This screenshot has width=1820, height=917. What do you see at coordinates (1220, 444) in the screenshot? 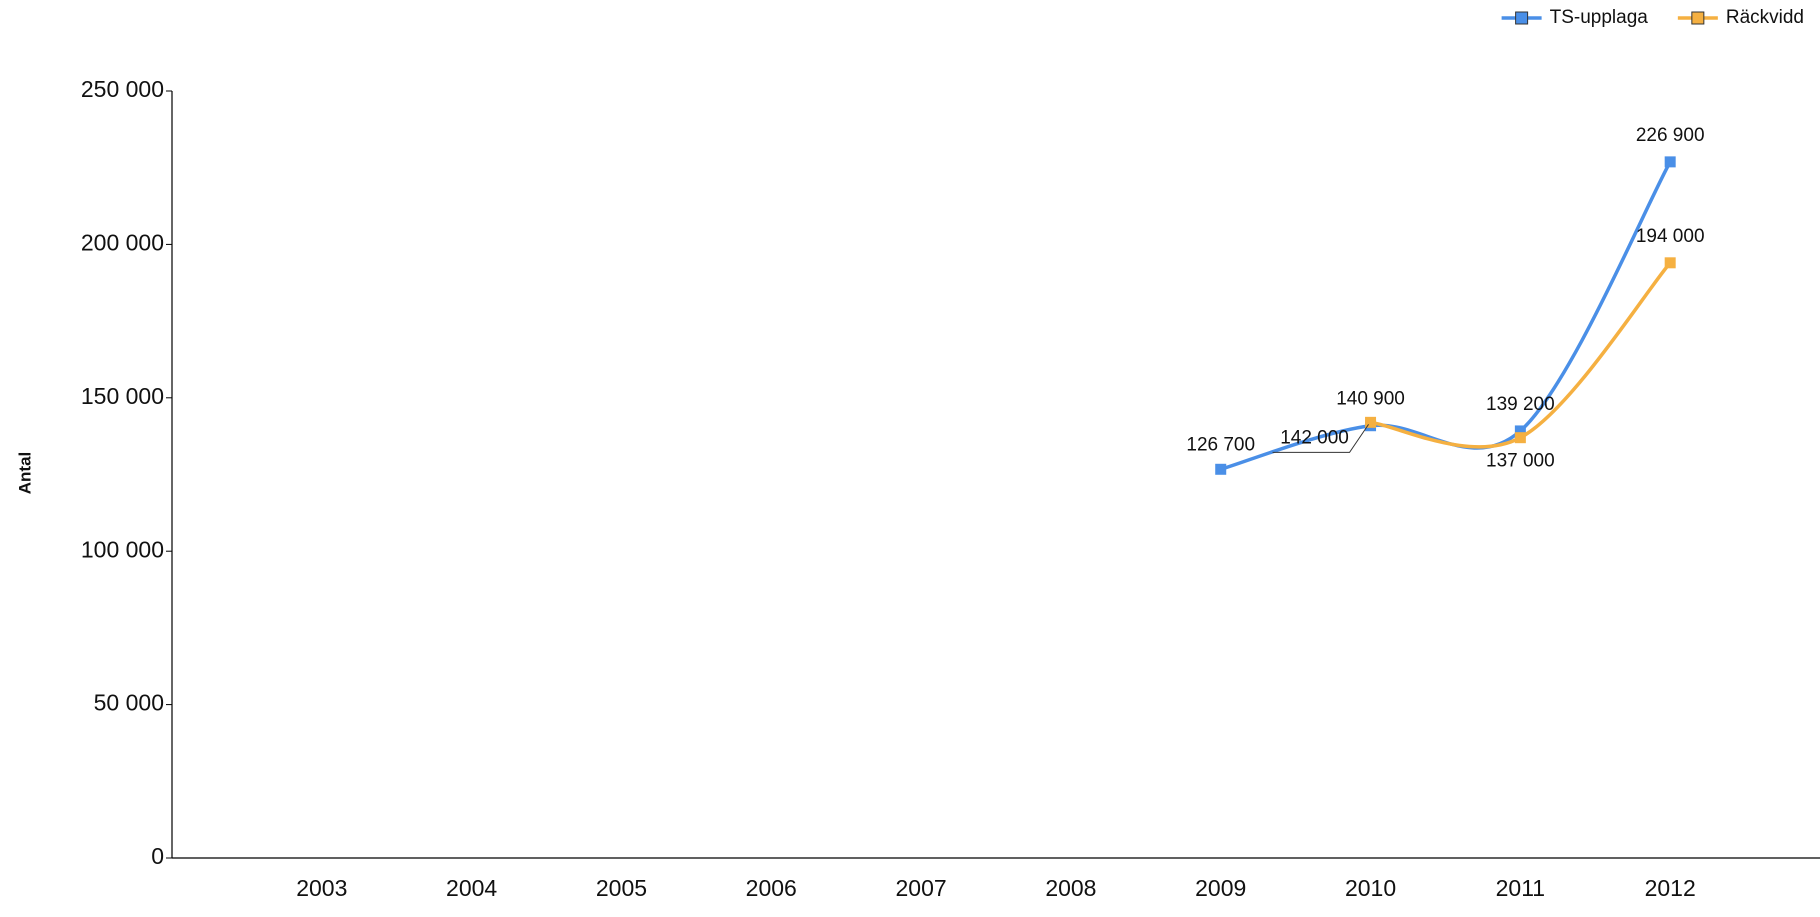
I see `data-label: 126 700` at bounding box center [1220, 444].